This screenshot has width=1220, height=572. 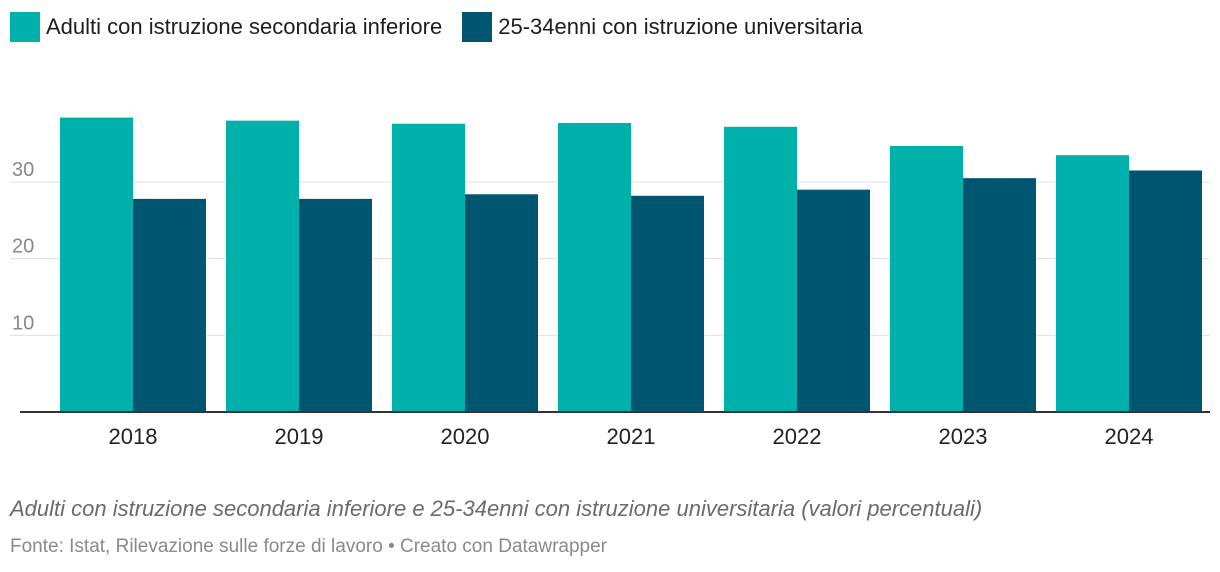 What do you see at coordinates (23, 170) in the screenshot?
I see `y-tick-label-30: 30` at bounding box center [23, 170].